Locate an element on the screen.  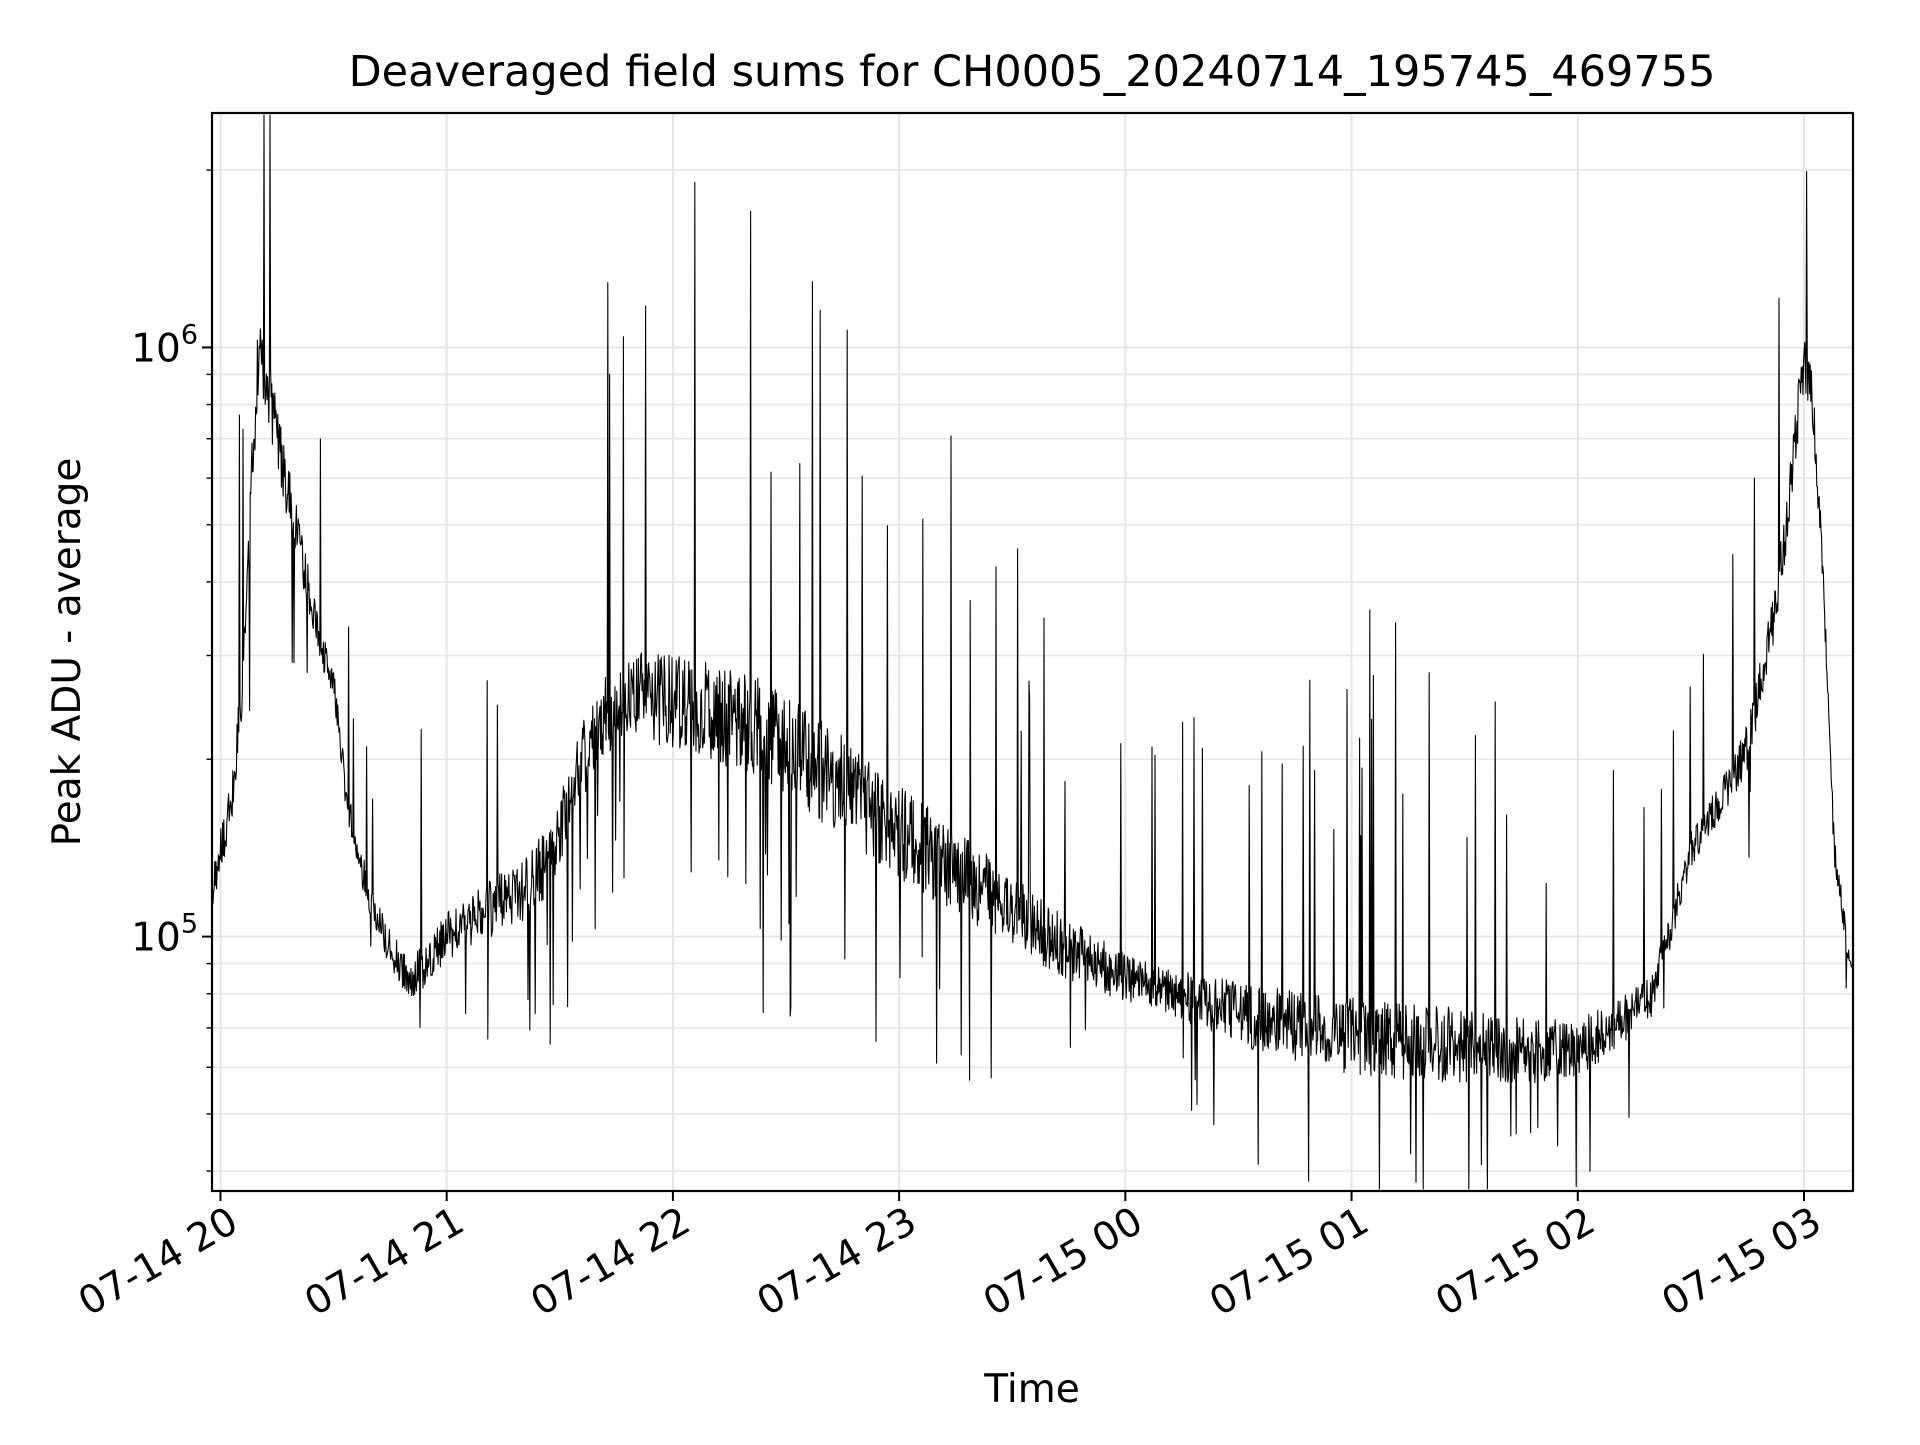
y-tick-label: 10⁶ is located at coordinates (164, 345).